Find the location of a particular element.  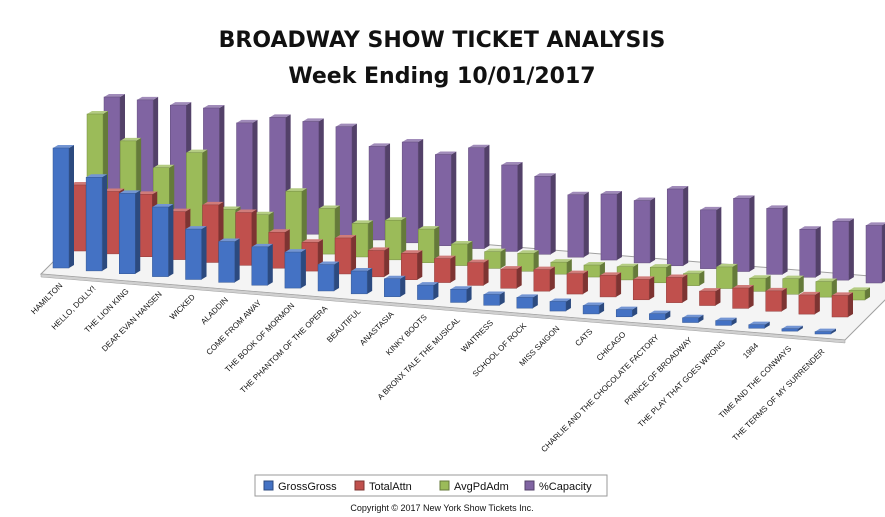

category-label: CATS is located at coordinates (583, 337).